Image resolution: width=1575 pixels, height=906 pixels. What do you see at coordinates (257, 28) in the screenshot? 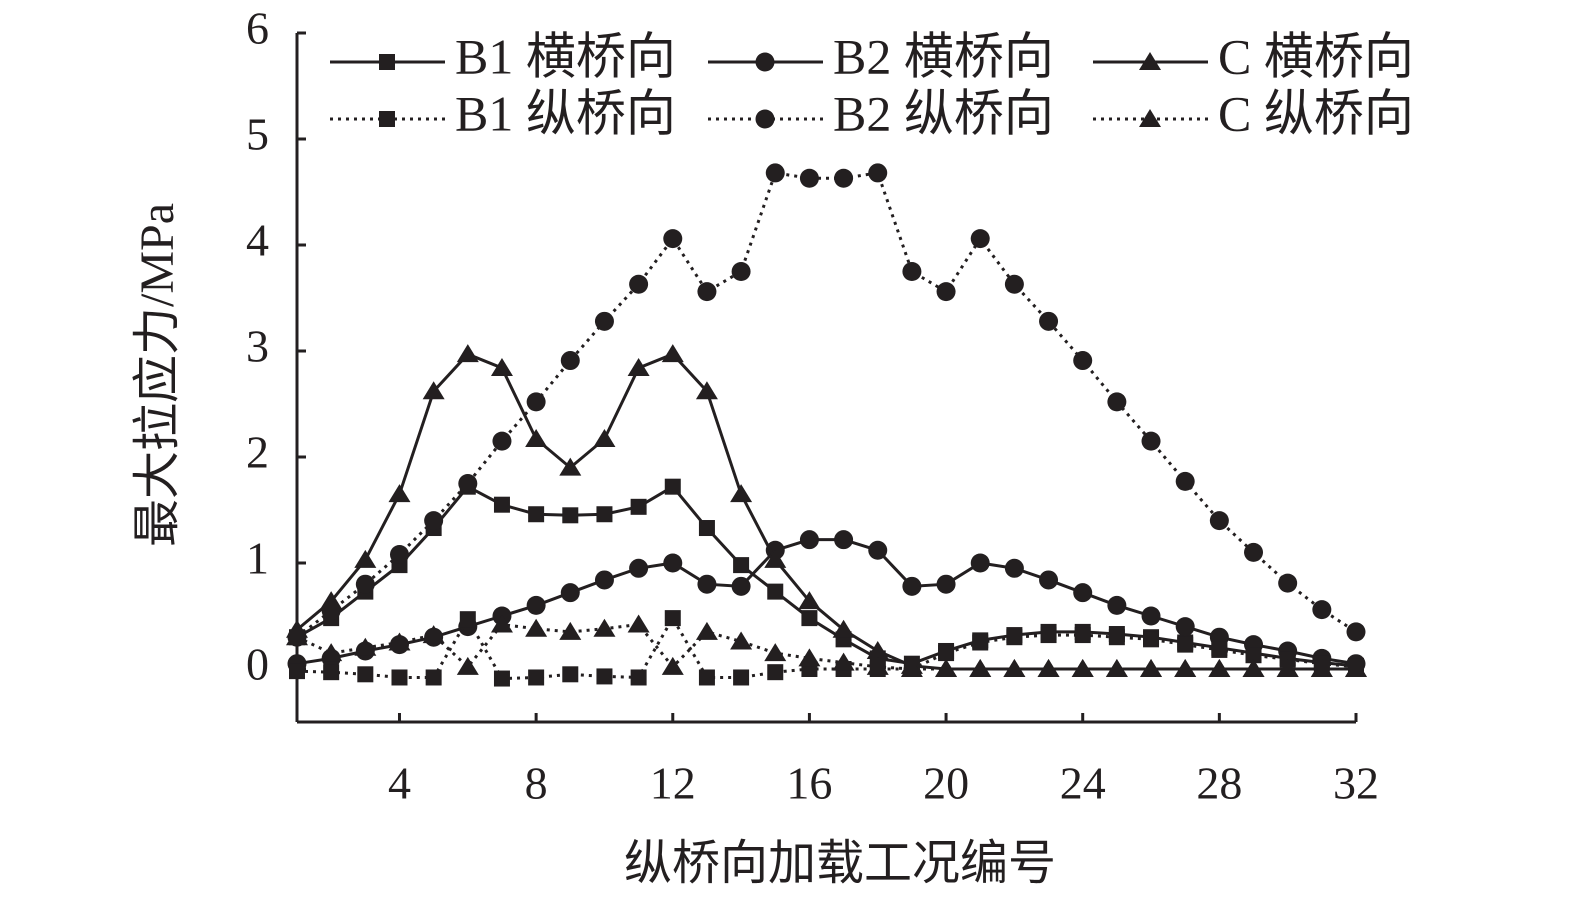
I see `y-tick-label: 6` at bounding box center [257, 28].